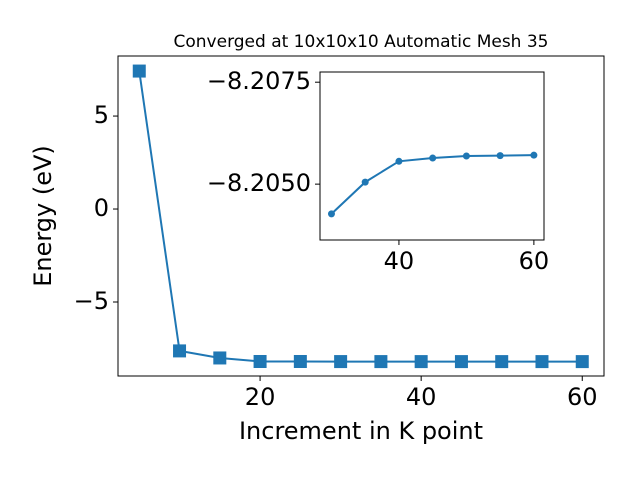  What do you see at coordinates (260, 397) in the screenshot?
I see `x-tick-label: 20` at bounding box center [260, 397].